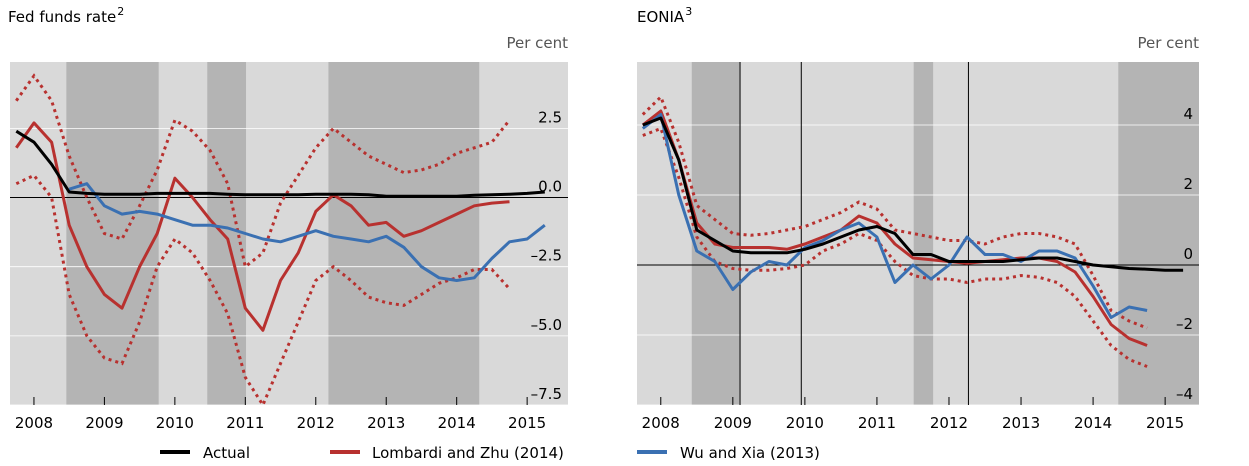 The width and height of the screenshot is (1249, 466). Describe the element at coordinates (661, 17) in the screenshot. I see `chart-title: EONIA` at that location.